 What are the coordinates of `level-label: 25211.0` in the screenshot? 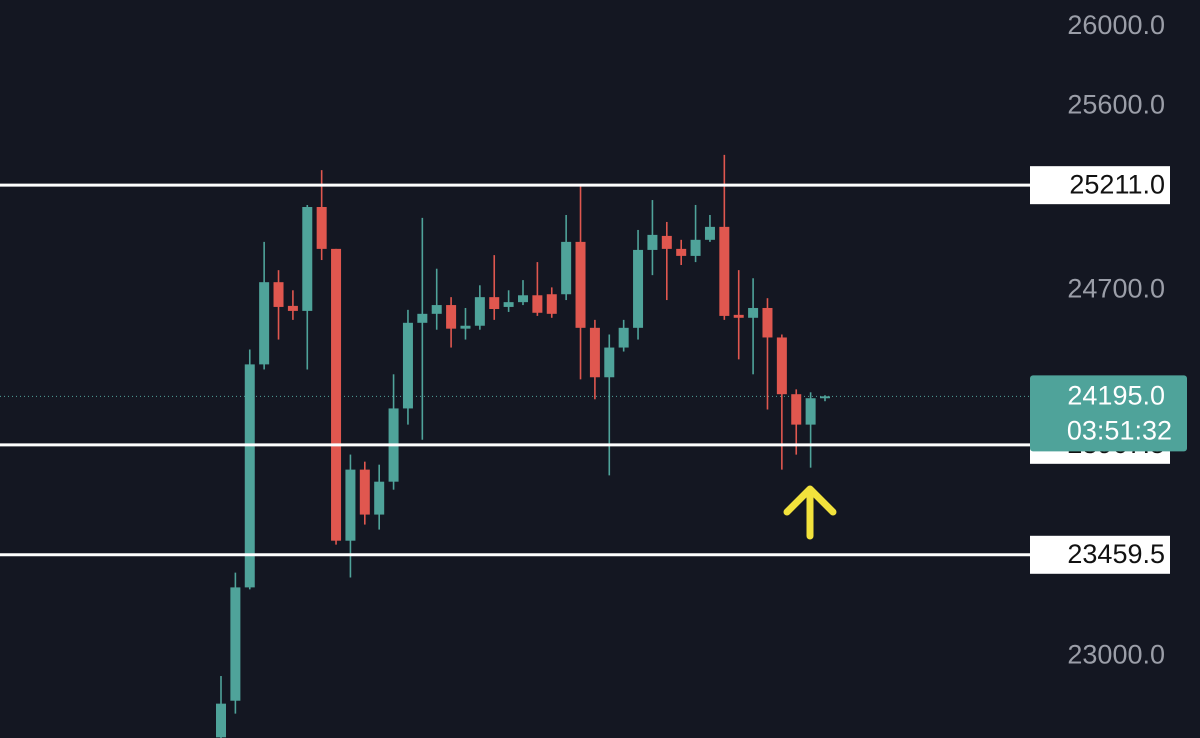 It's located at (1117, 184).